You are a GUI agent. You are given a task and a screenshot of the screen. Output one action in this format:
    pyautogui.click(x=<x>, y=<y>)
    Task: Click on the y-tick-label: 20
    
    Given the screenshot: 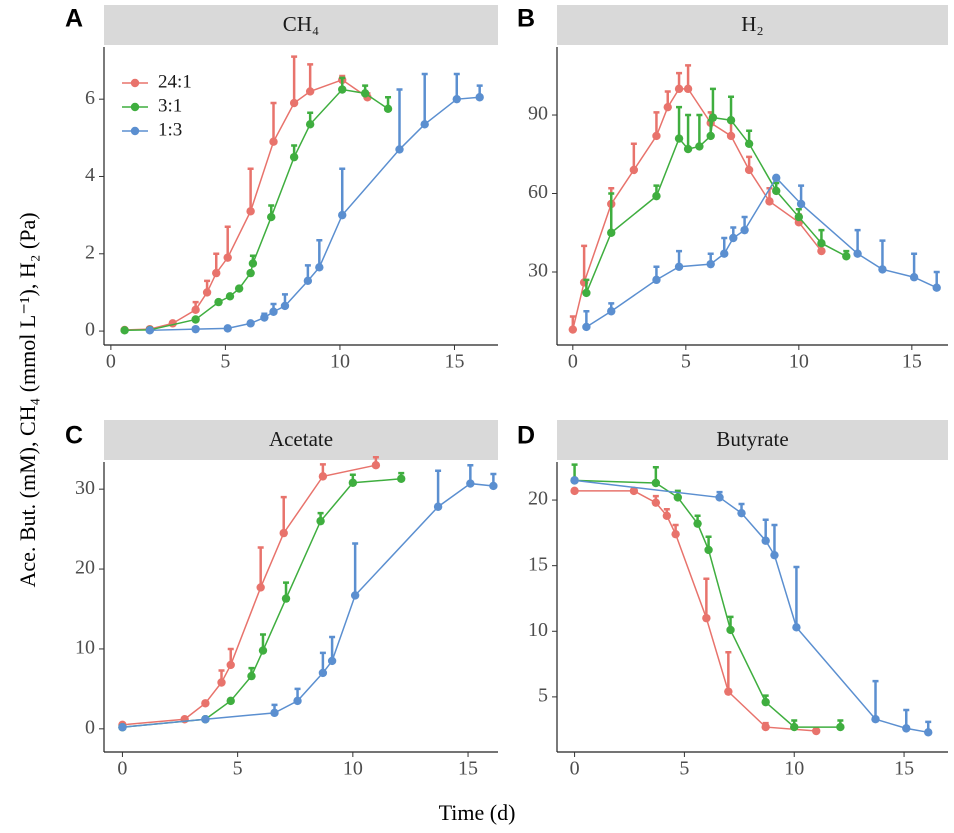 What is the action you would take?
    pyautogui.click(x=538, y=499)
    